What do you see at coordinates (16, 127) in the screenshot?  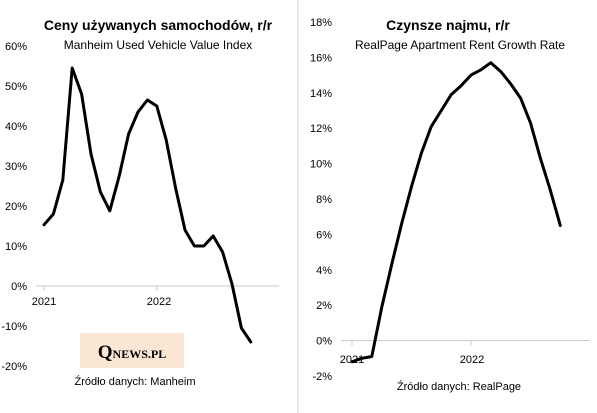 I see `y-tick-label: 40%` at bounding box center [16, 127].